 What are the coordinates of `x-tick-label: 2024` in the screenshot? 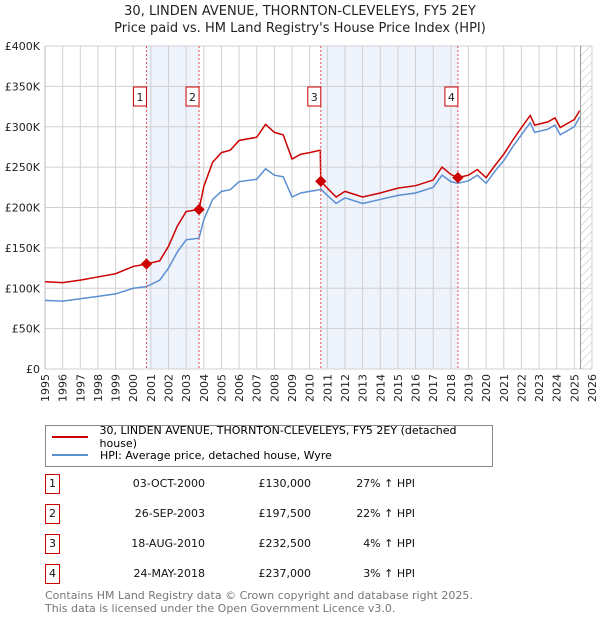 It's located at (557, 388).